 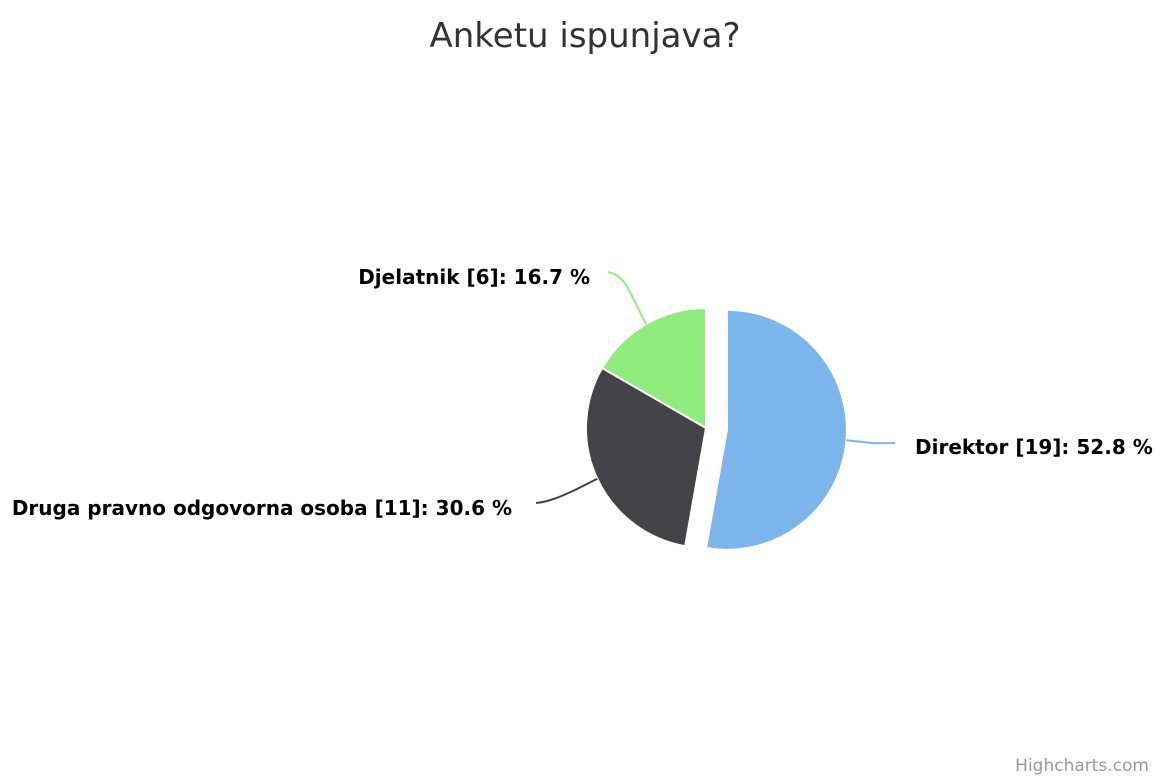 I want to click on connector-druga-pravno-odgovorna-osoba, so click(x=566, y=490).